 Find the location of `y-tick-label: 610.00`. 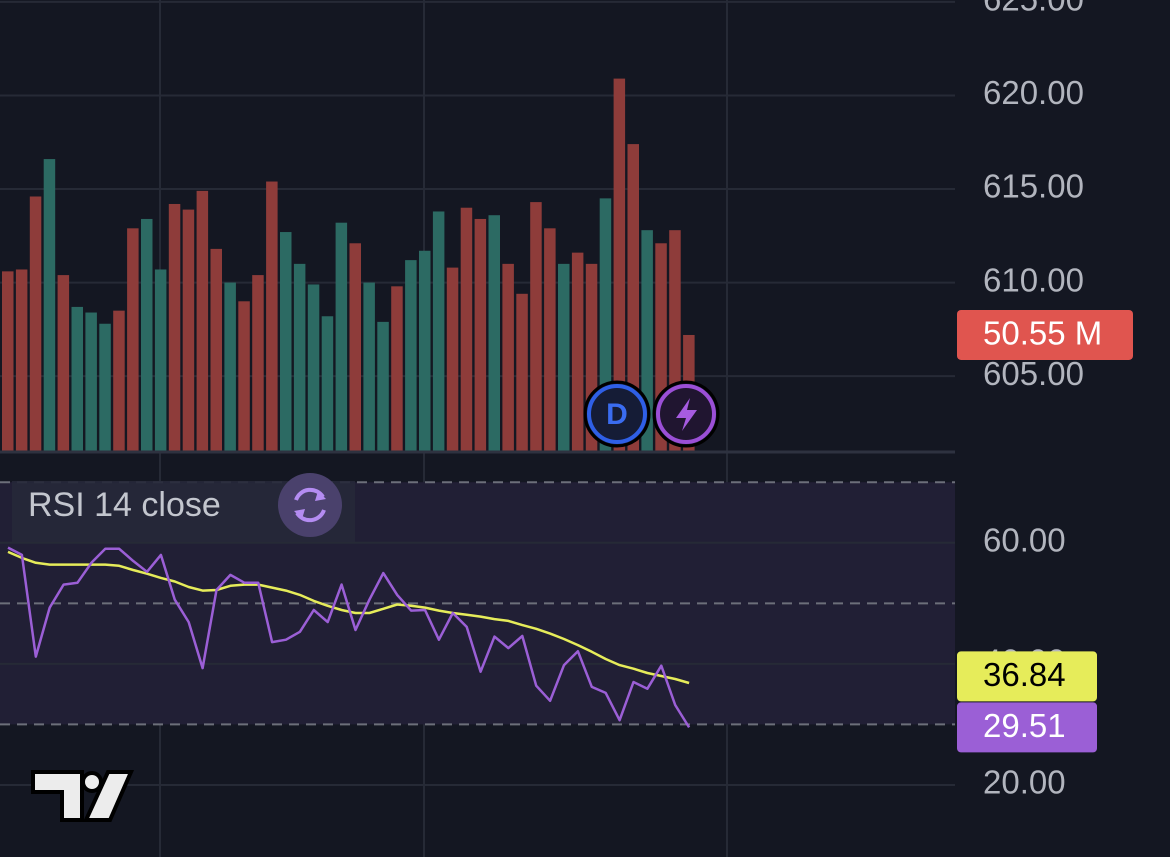

y-tick-label: 610.00 is located at coordinates (1033, 279).